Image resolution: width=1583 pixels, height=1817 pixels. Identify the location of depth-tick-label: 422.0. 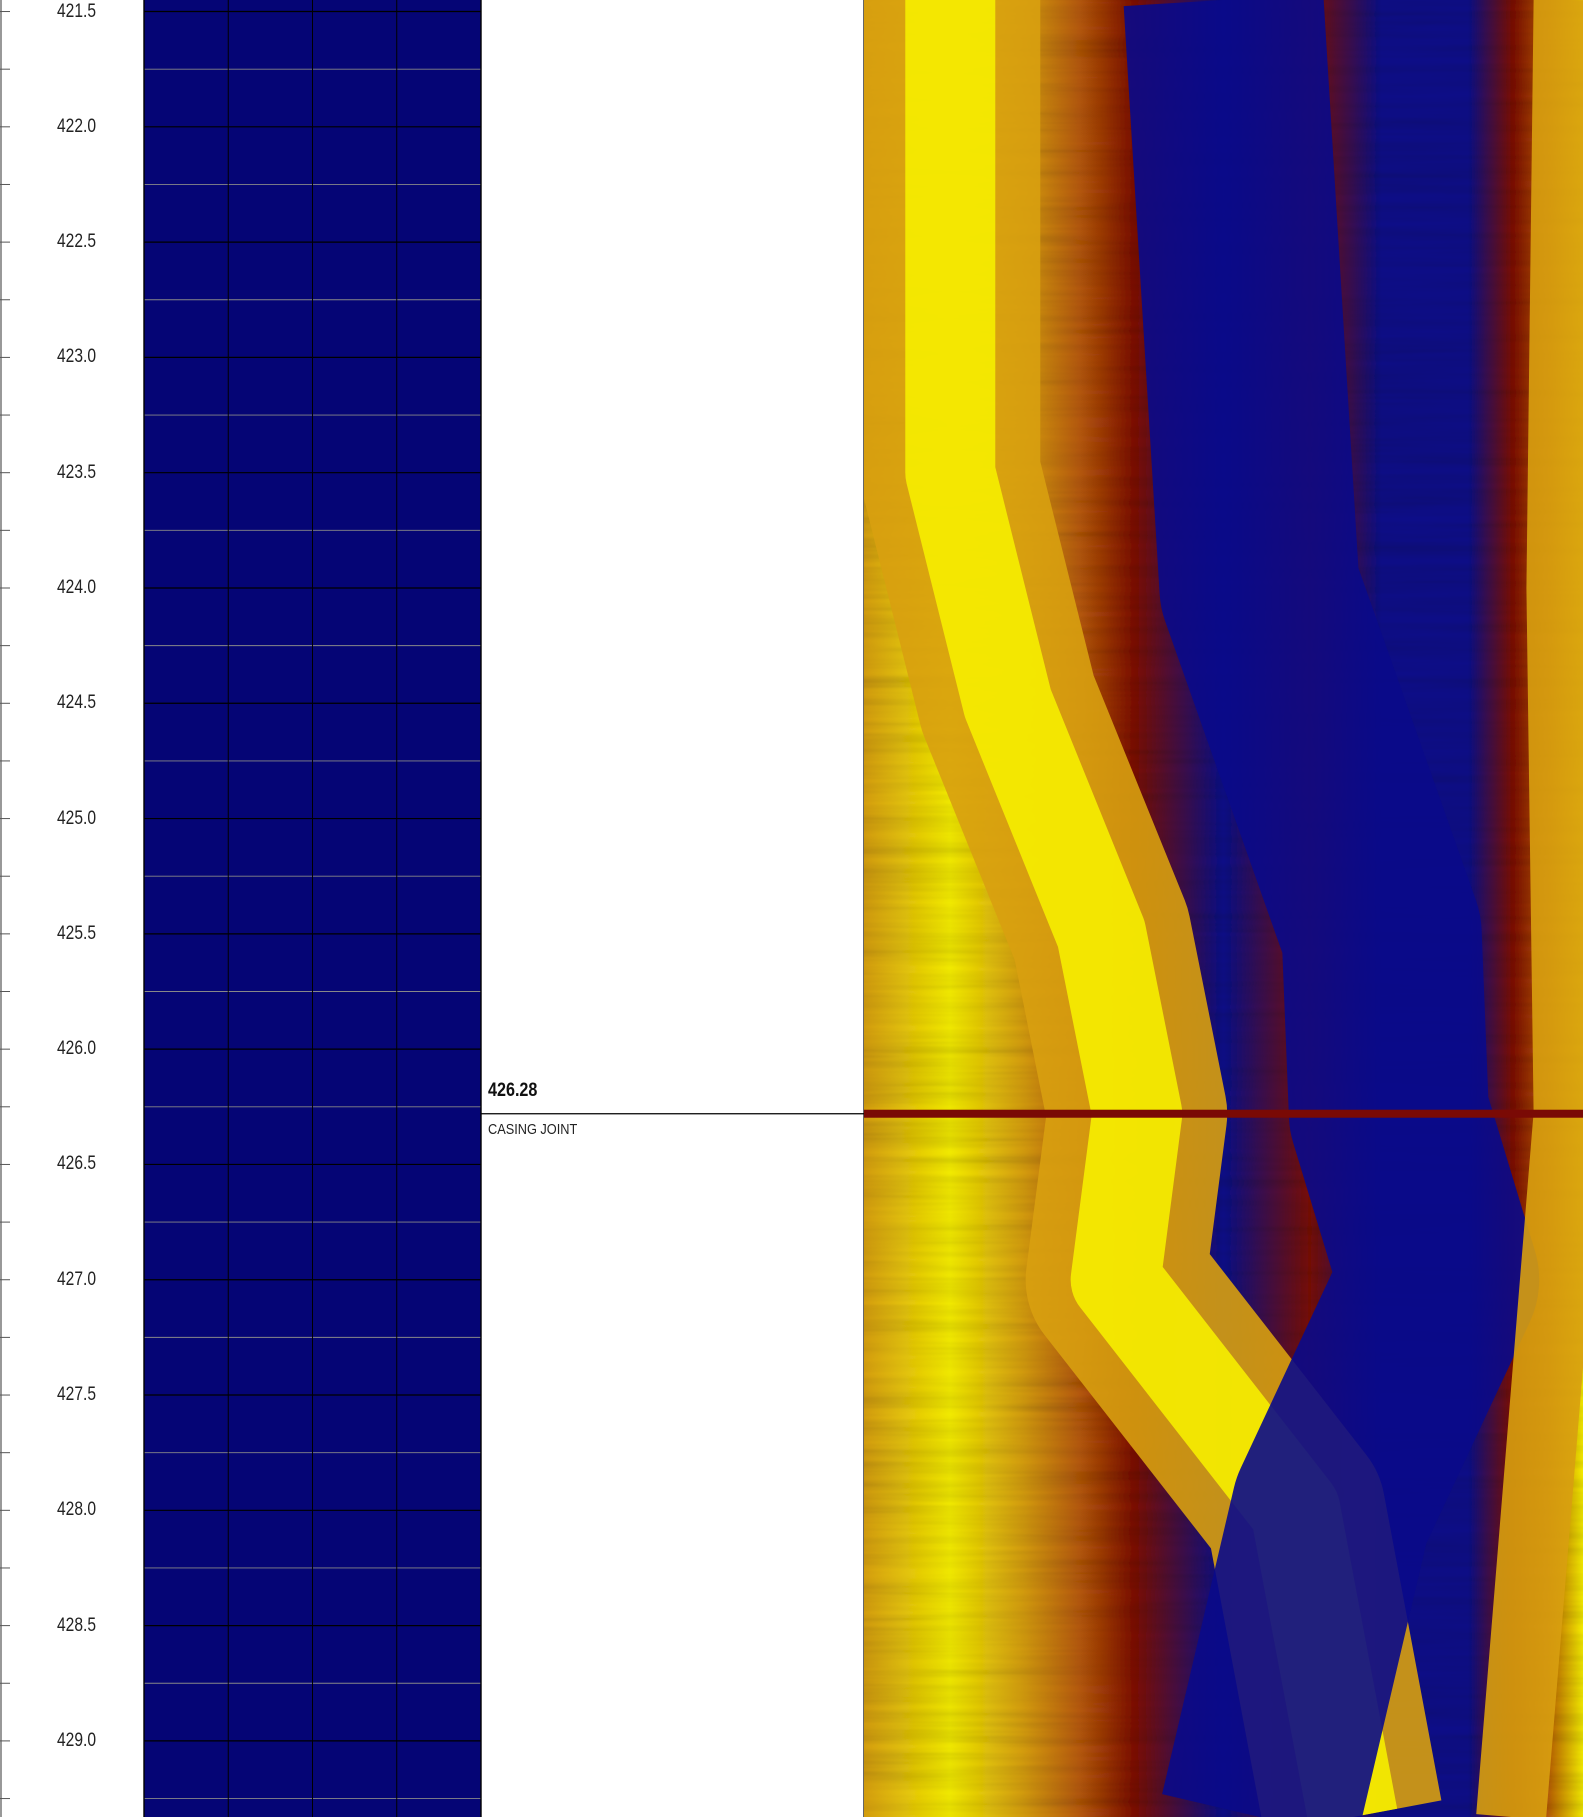
(76, 126).